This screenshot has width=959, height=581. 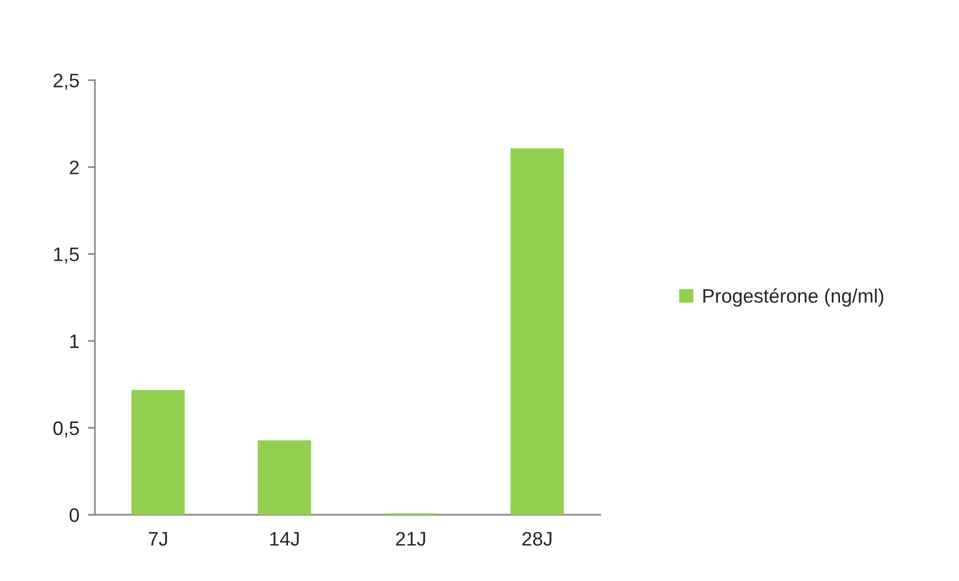 What do you see at coordinates (74, 167) in the screenshot?
I see `y-tick-label: 2` at bounding box center [74, 167].